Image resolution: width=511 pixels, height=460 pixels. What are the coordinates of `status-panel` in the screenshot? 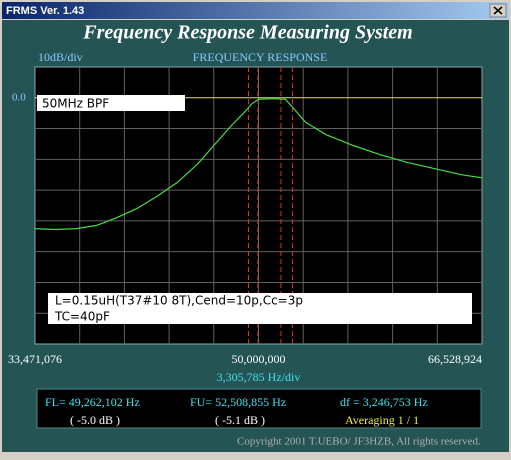 It's located at (259, 408).